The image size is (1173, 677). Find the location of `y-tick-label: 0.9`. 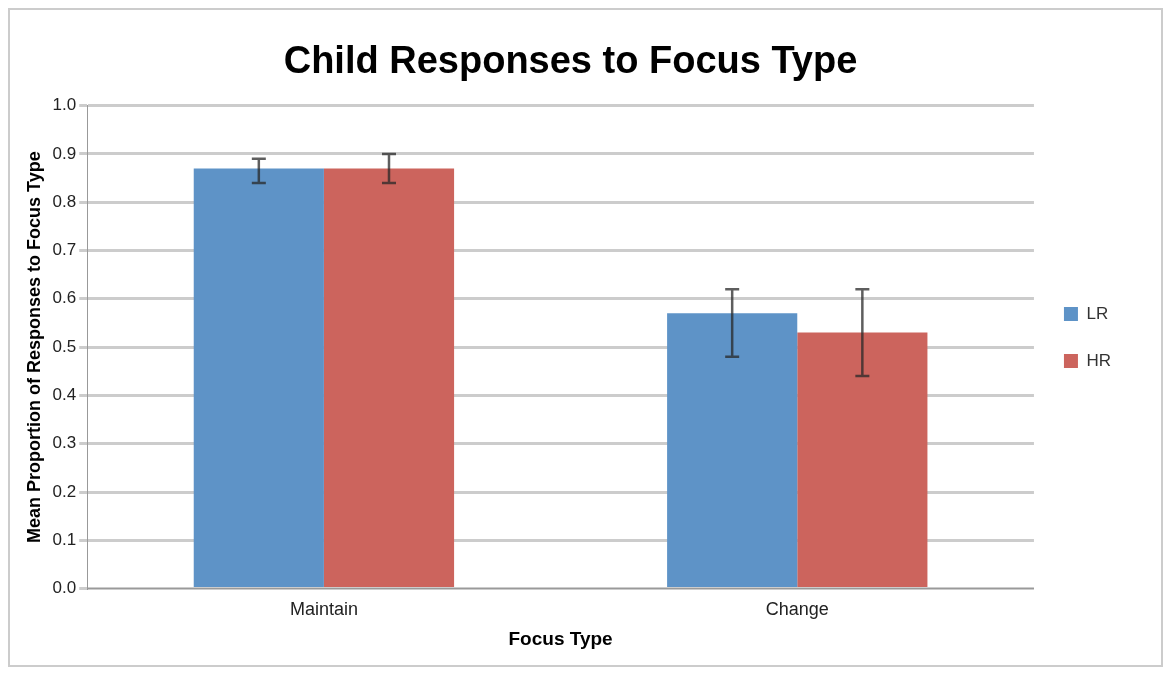

y-tick-label: 0.9 is located at coordinates (64, 153).